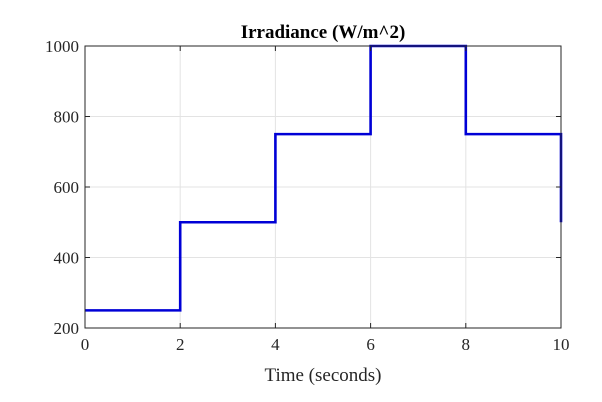 This screenshot has height=402, width=602. I want to click on chart-title: Irradiance (W/m^2), so click(323, 32).